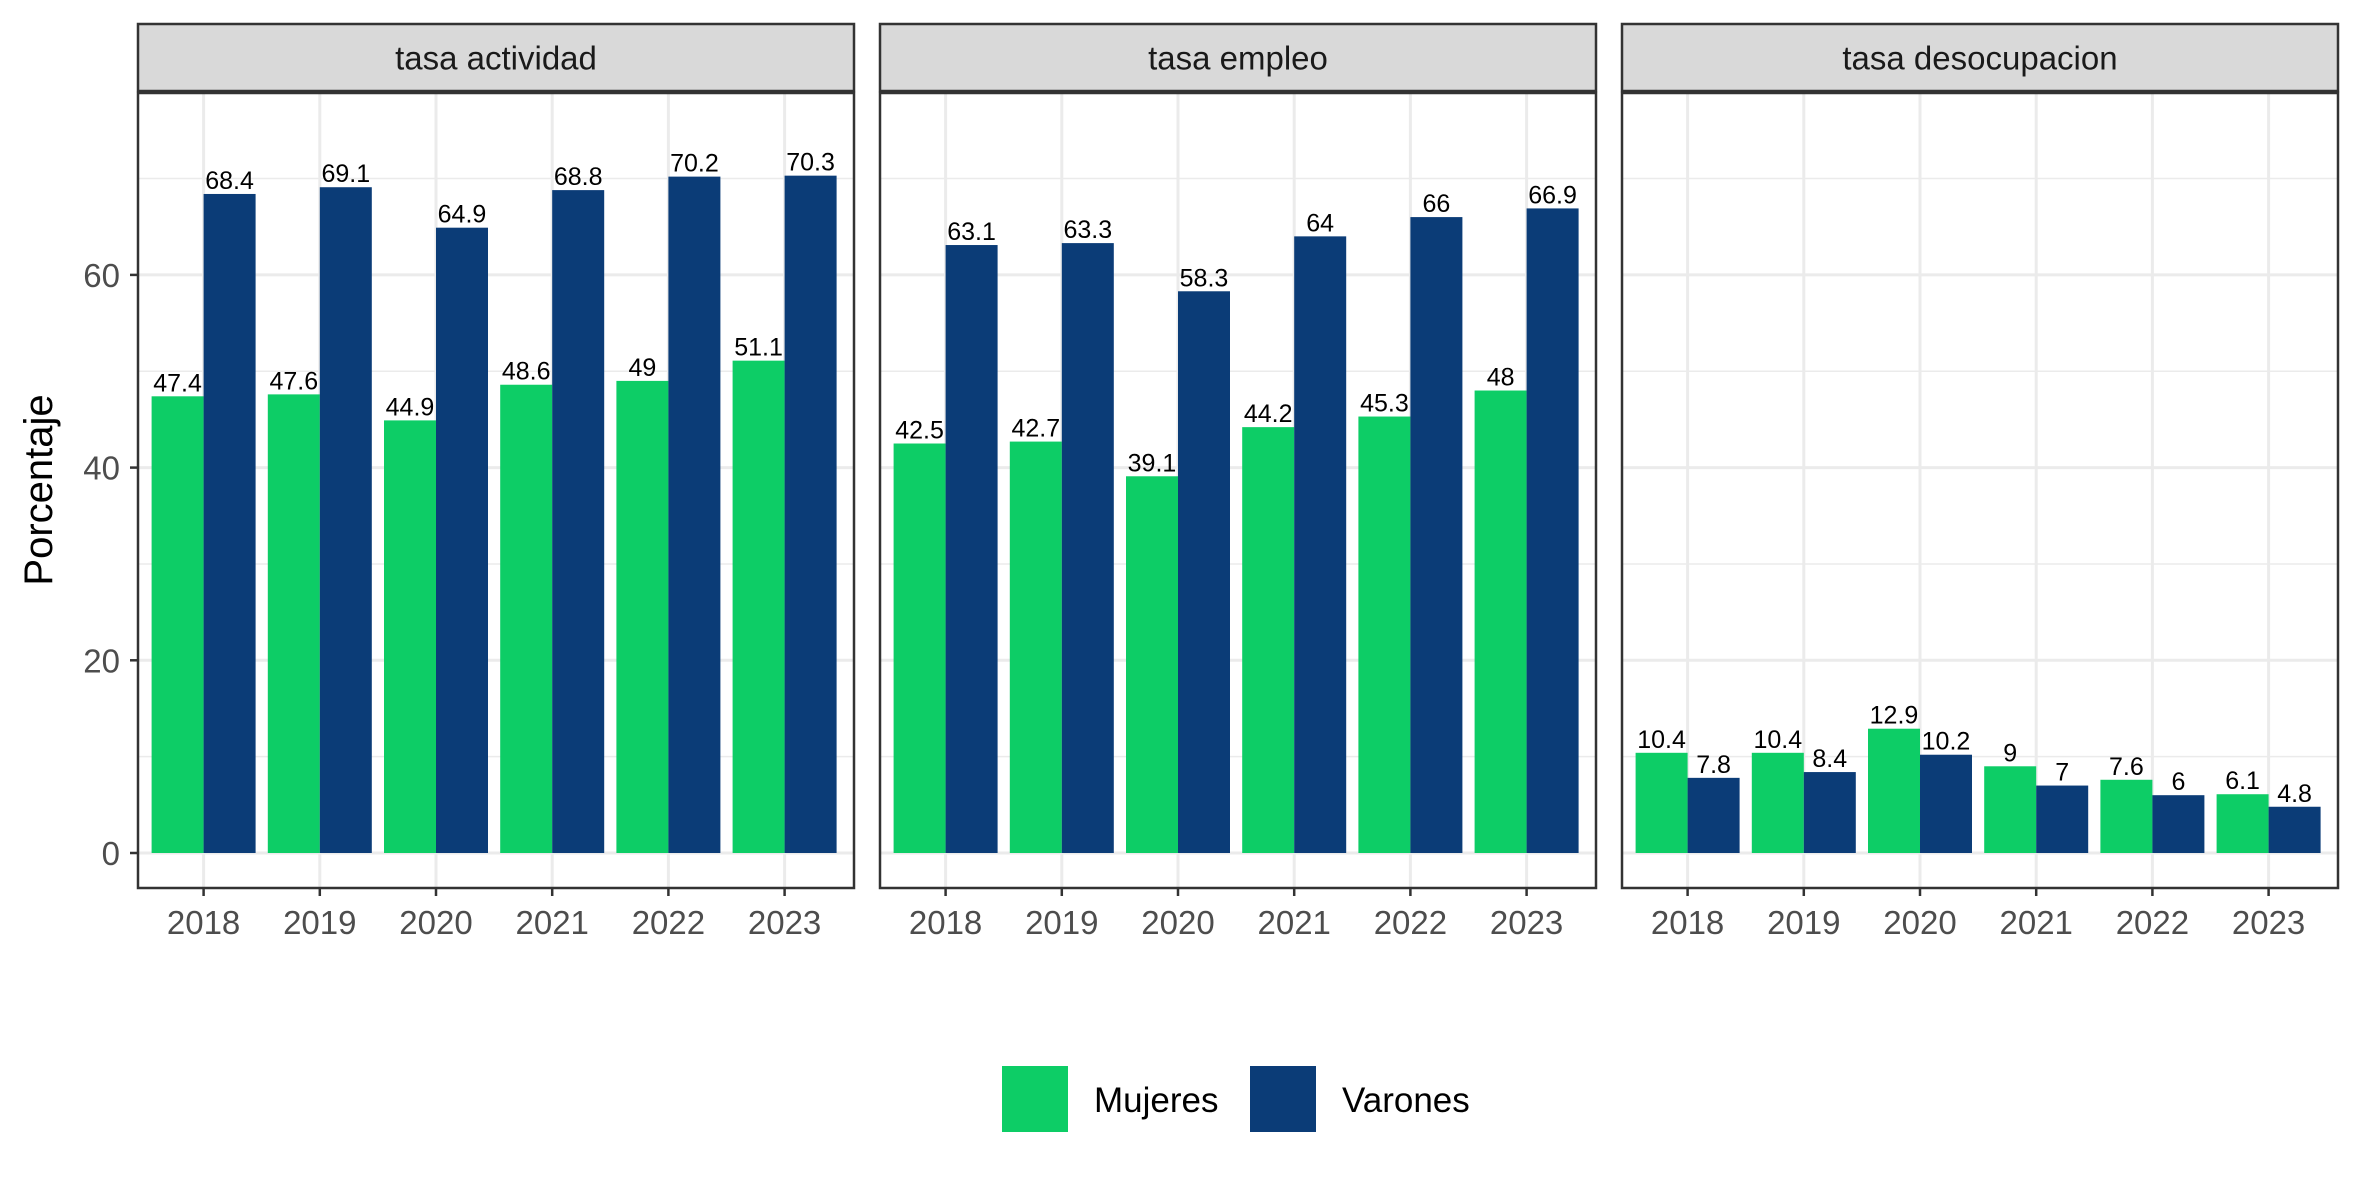 The image size is (2362, 1181). Describe the element at coordinates (39, 489) in the screenshot. I see `y-axis-title: Porcentaje` at that location.